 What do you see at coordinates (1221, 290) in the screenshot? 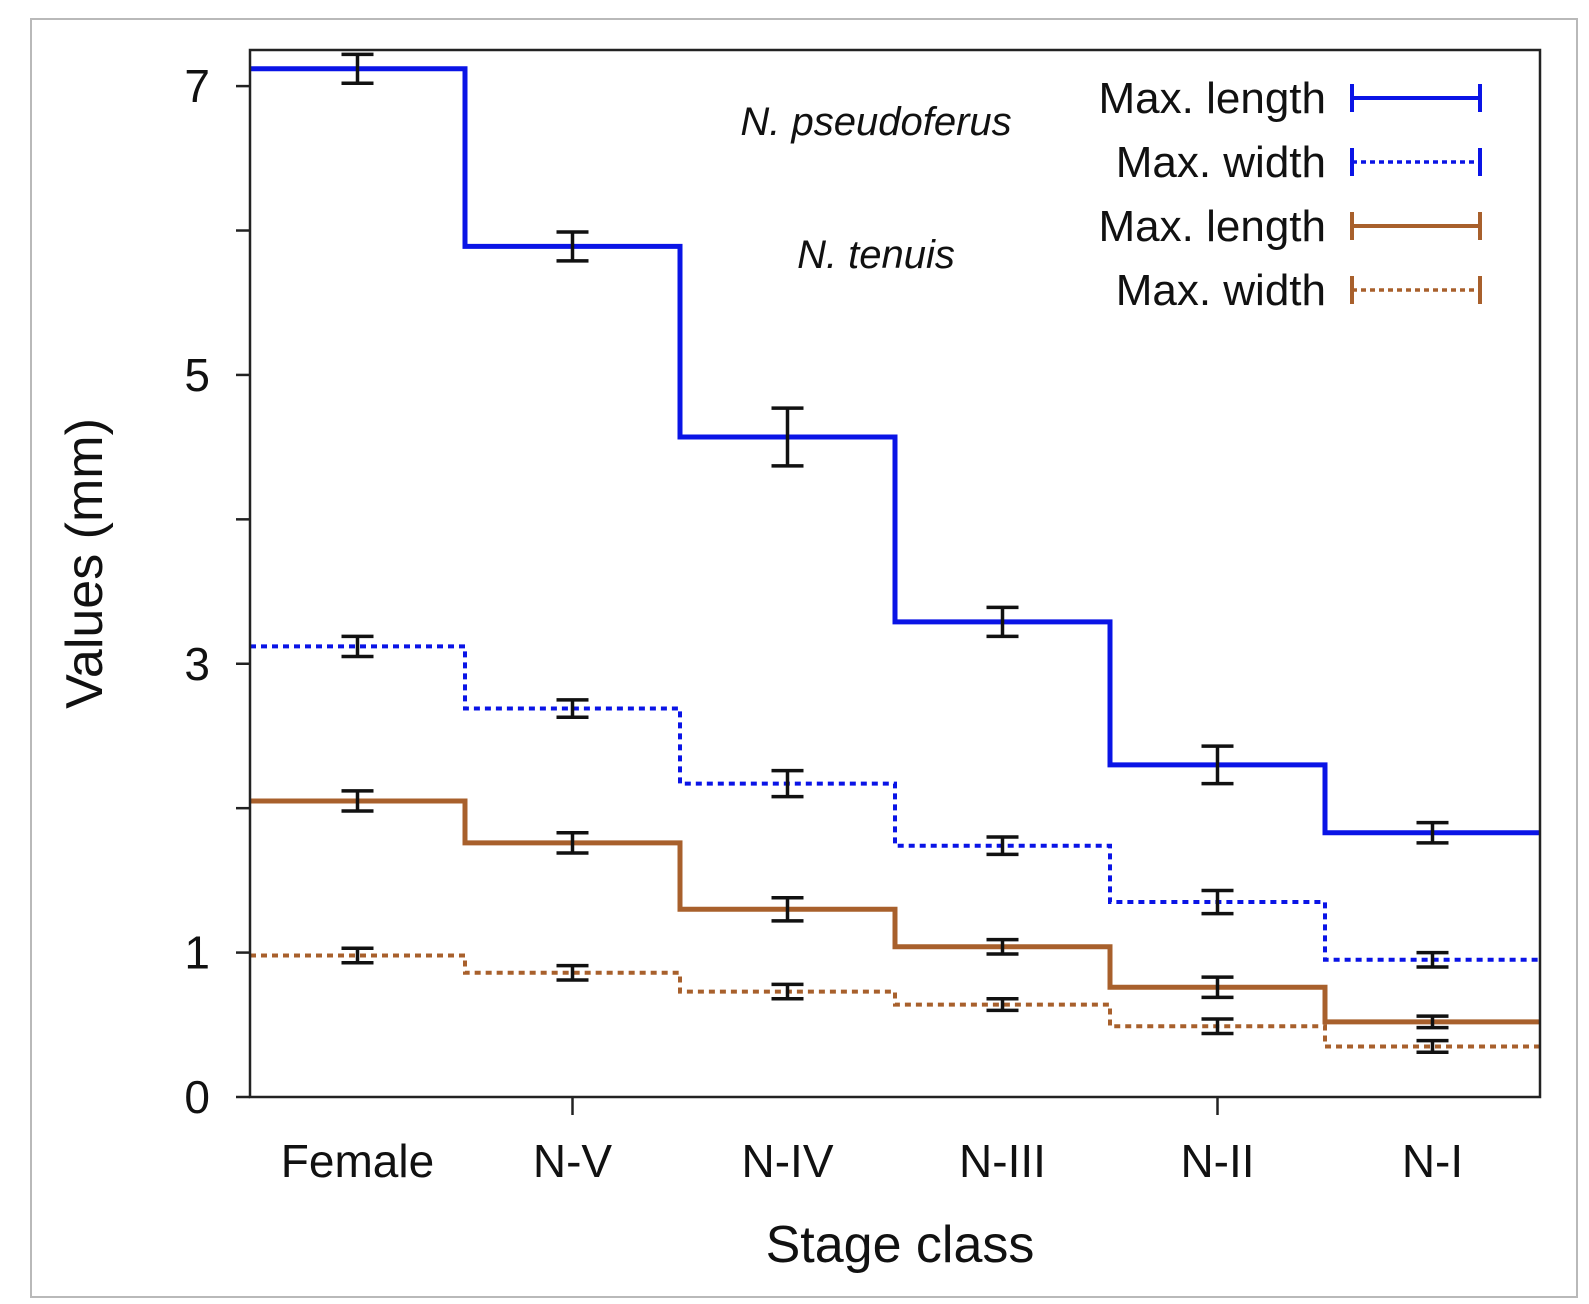
I see `legend-label-3: Max. width` at bounding box center [1221, 290].